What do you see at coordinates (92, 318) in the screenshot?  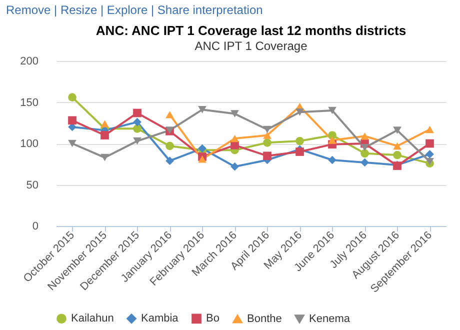 I see `legend-label: Kailahun` at bounding box center [92, 318].